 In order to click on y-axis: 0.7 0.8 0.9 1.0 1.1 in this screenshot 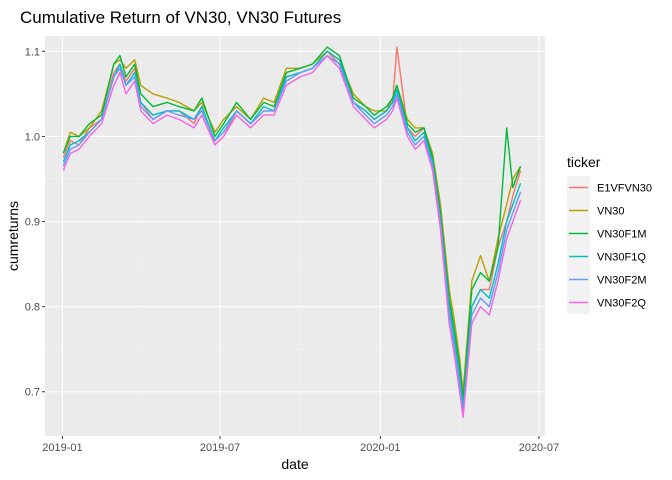, I will do `click(35, 222)`.